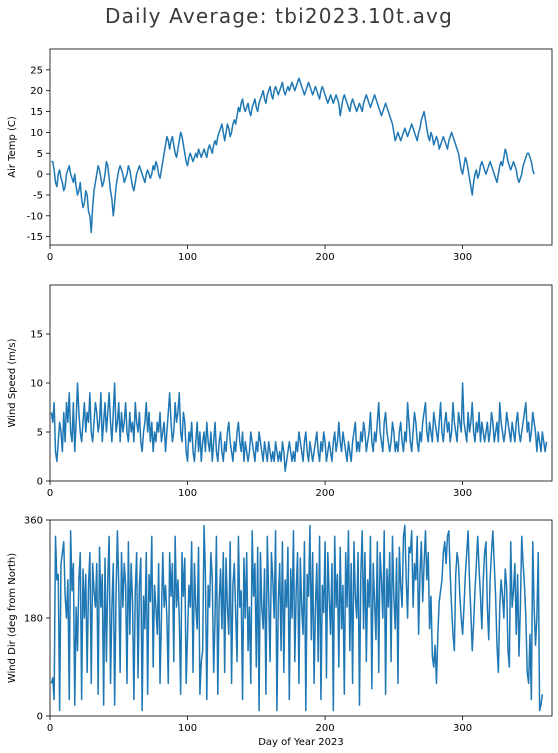  What do you see at coordinates (12, 147) in the screenshot?
I see `y-axis-label-1: Air Temp (C)` at bounding box center [12, 147].